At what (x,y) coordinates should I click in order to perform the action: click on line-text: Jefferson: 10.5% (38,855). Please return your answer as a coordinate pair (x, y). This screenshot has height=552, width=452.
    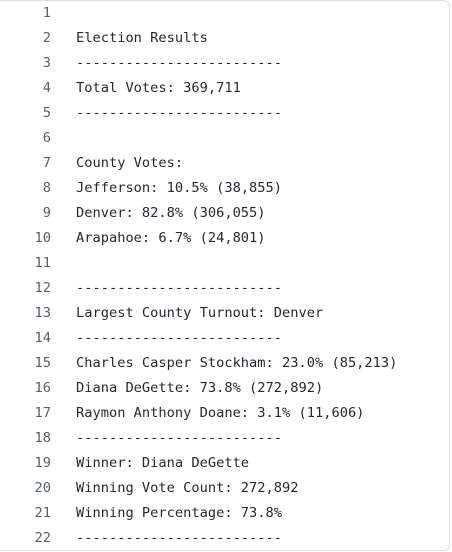
    Looking at the image, I should click on (179, 188).